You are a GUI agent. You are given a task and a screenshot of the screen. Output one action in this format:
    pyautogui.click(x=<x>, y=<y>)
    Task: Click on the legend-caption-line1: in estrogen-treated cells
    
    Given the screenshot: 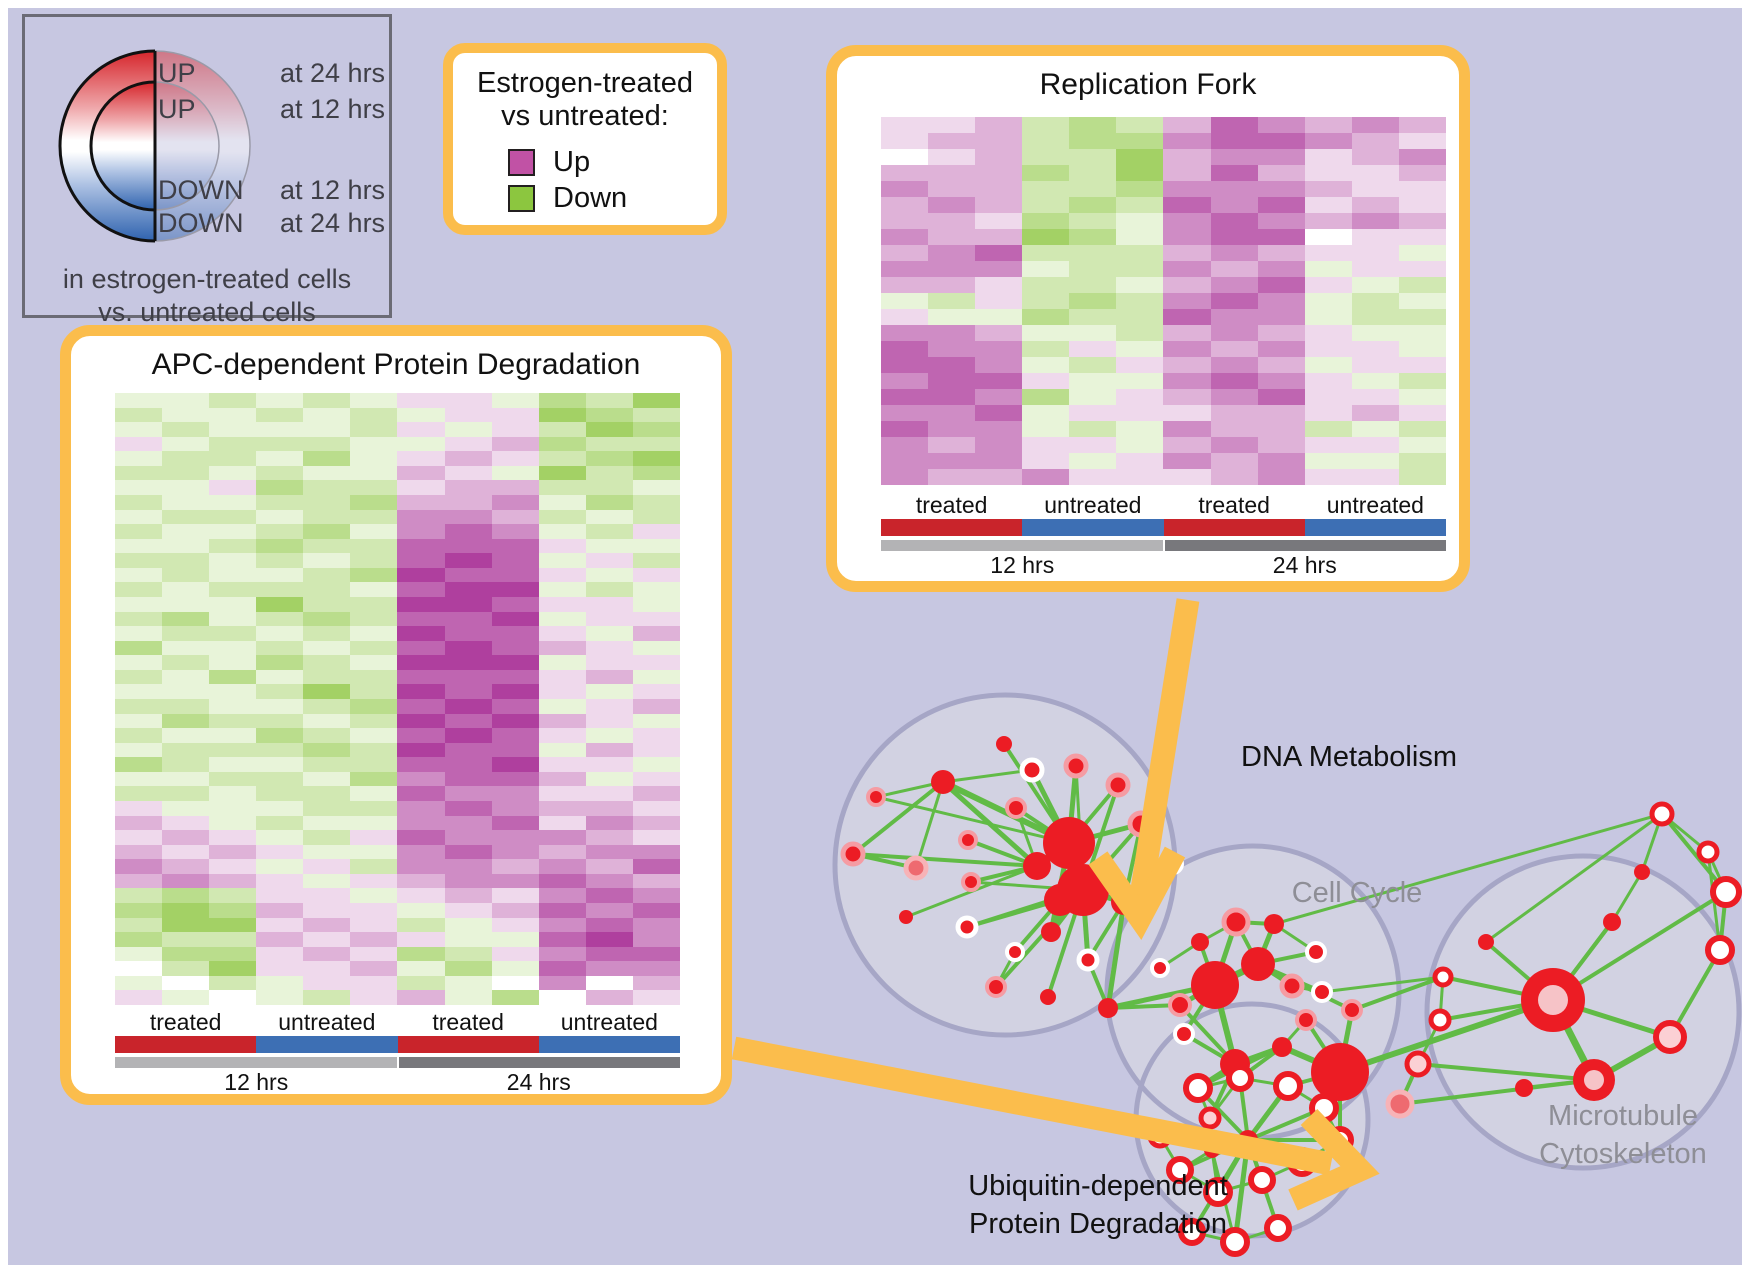 What is the action you would take?
    pyautogui.click(x=207, y=279)
    